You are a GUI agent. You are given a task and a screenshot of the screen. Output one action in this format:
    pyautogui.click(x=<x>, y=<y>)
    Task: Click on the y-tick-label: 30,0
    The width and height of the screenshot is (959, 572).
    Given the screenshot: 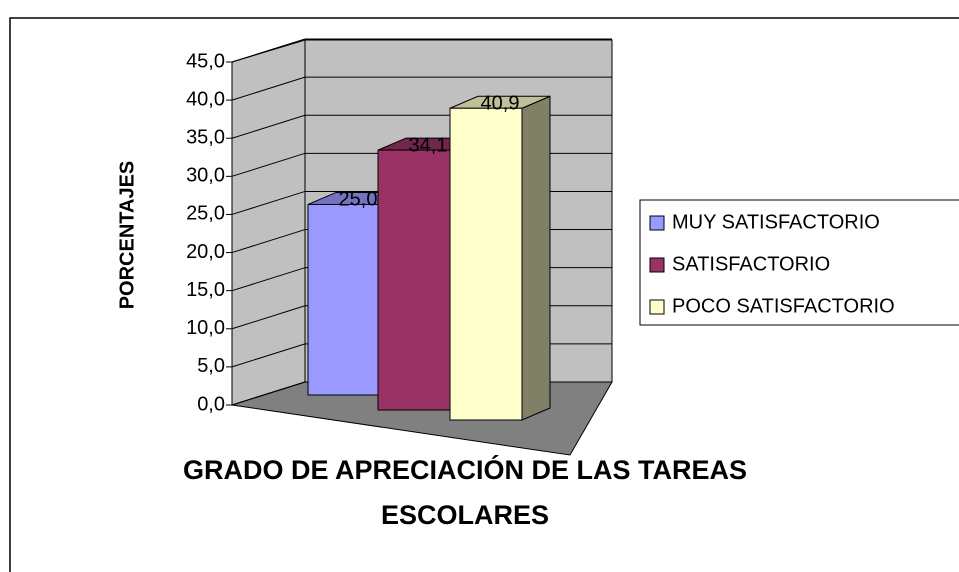 What is the action you would take?
    pyautogui.click(x=205, y=176)
    